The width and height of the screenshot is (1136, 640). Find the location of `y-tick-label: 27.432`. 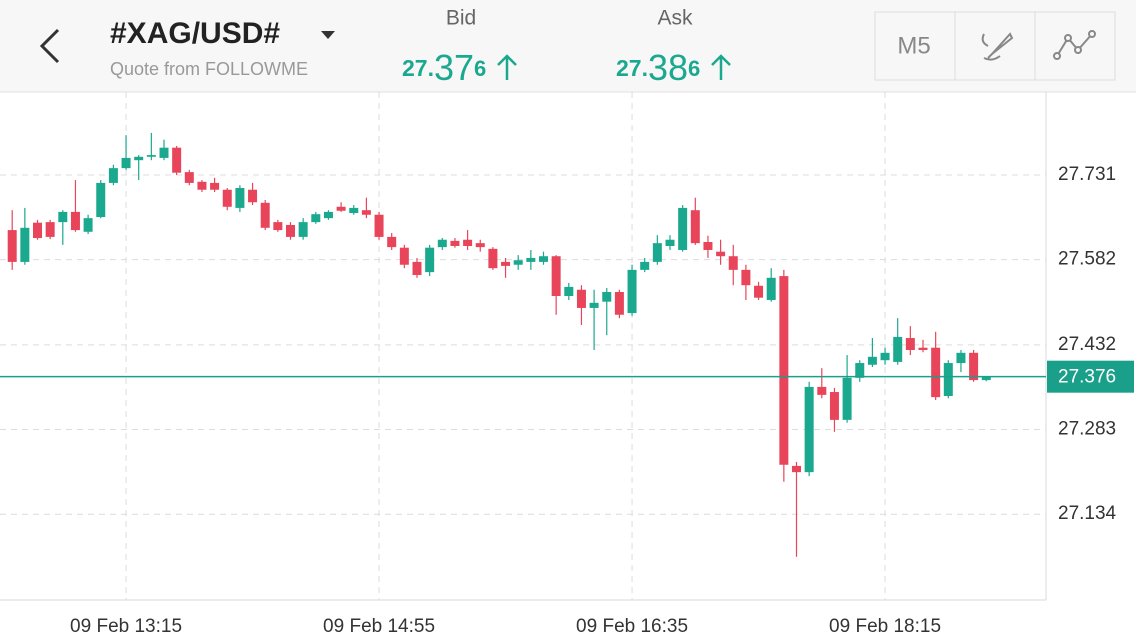

y-tick-label: 27.432 is located at coordinates (1087, 344).